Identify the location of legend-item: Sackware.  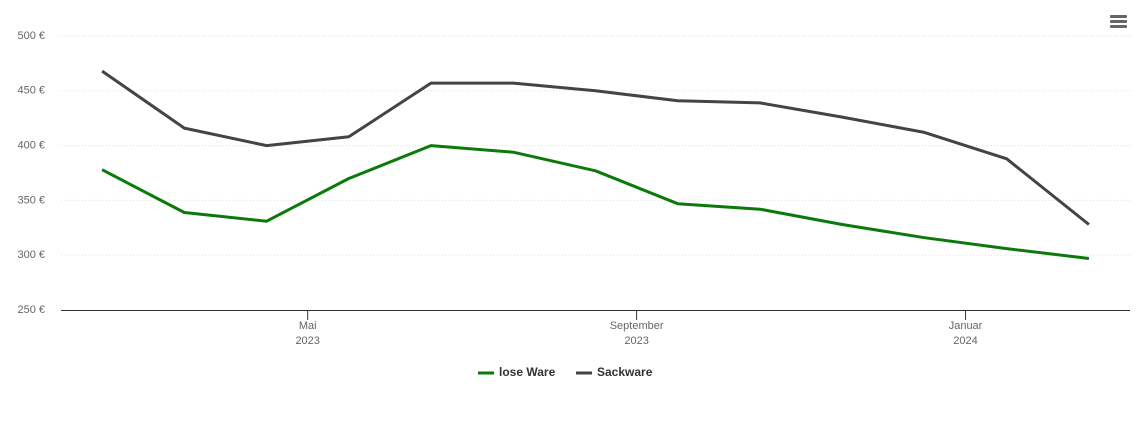
(614, 372).